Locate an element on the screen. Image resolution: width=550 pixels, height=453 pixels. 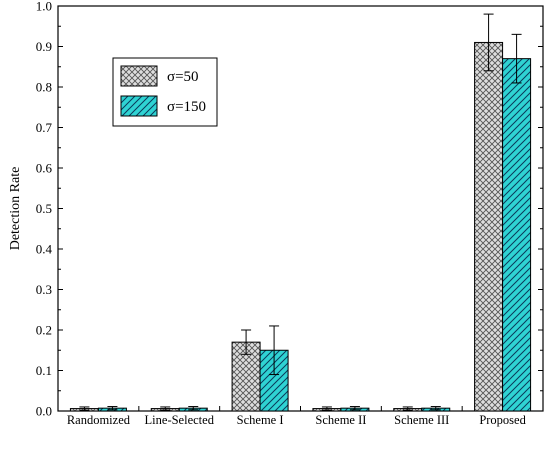
y-tick-label: 1.0 is located at coordinates (44, 7).